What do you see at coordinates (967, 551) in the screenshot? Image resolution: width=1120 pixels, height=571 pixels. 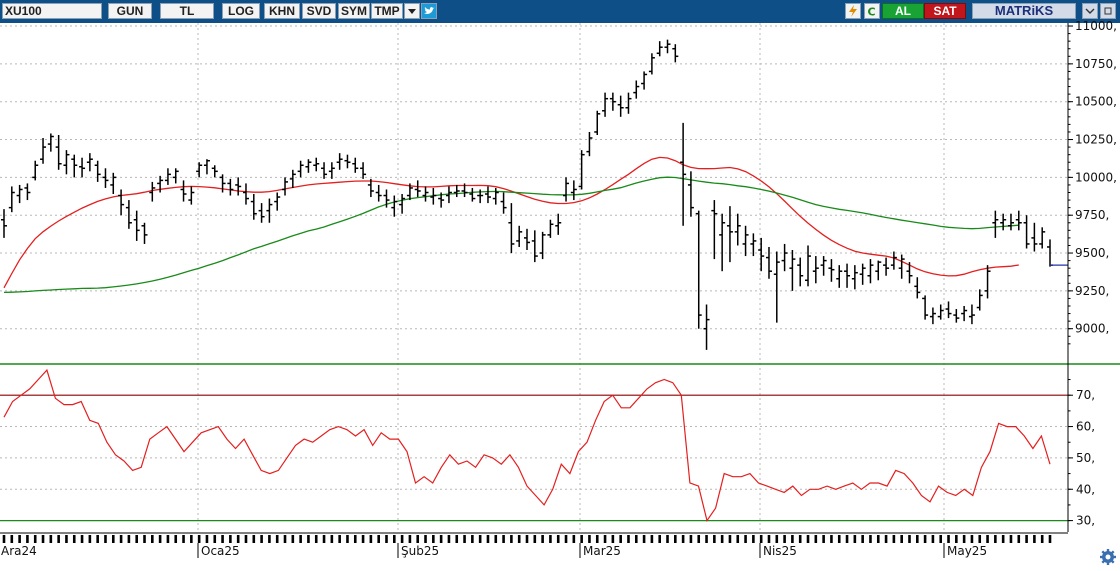 I see `x-month-label: May25` at bounding box center [967, 551].